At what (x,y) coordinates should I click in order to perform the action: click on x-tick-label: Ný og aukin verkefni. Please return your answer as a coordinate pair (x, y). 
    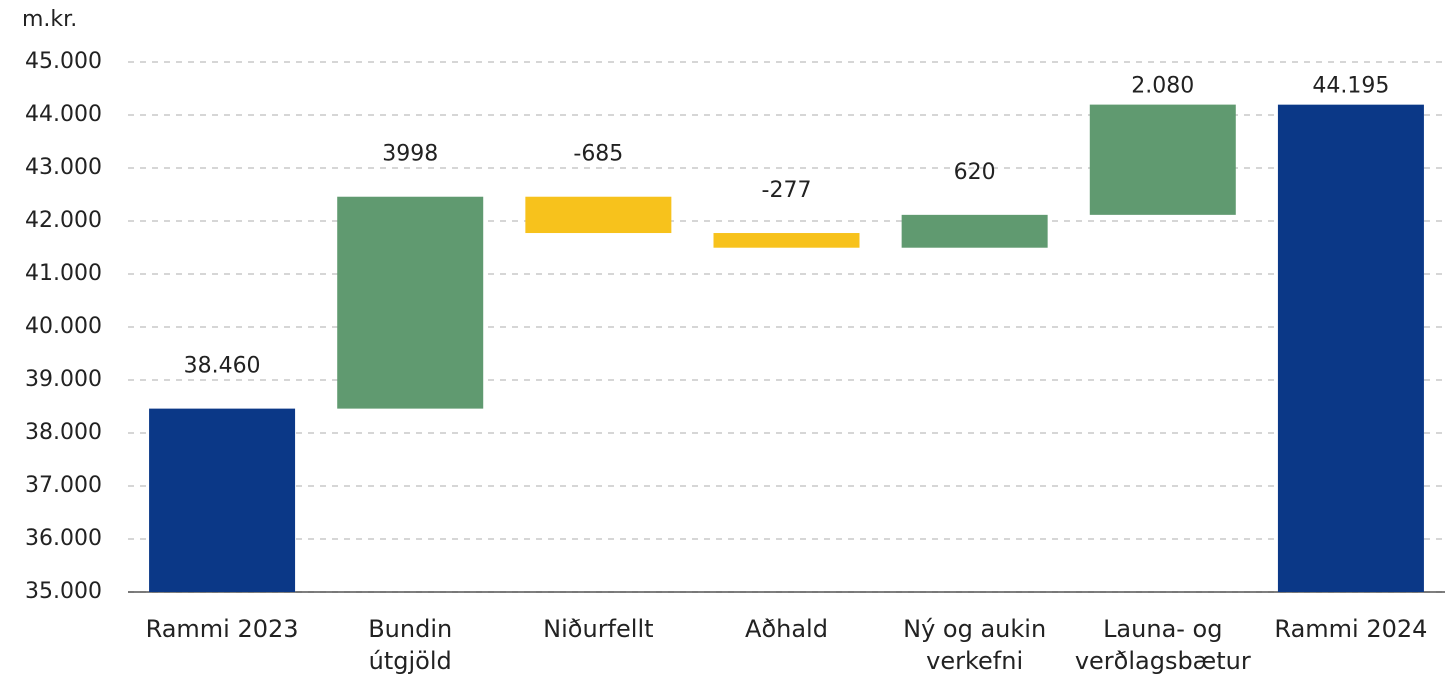
    Looking at the image, I should click on (974, 645).